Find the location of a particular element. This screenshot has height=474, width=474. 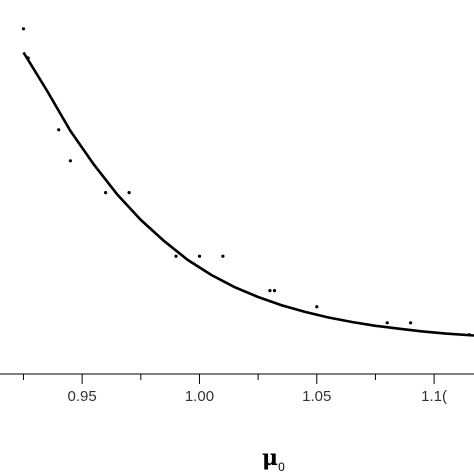

x-axis-label: μ0 is located at coordinates (273, 459).